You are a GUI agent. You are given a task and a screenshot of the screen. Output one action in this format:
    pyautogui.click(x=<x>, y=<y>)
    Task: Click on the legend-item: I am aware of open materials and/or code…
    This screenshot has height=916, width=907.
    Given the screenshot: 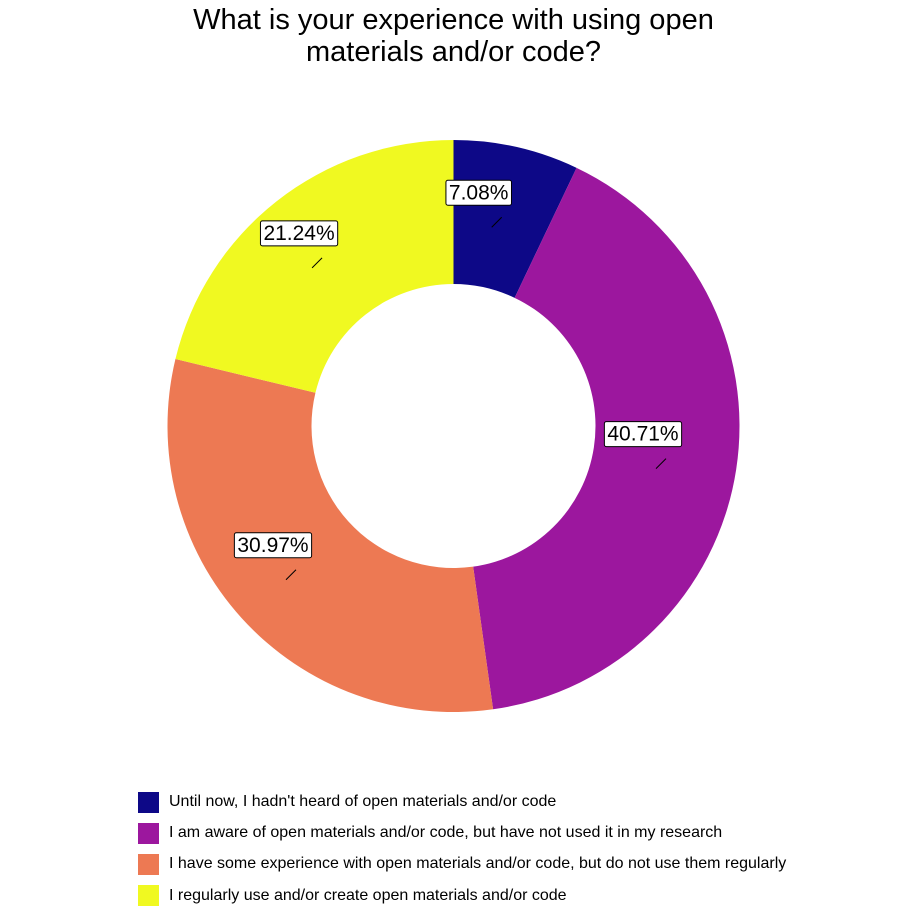 What is the action you would take?
    pyautogui.click(x=462, y=833)
    